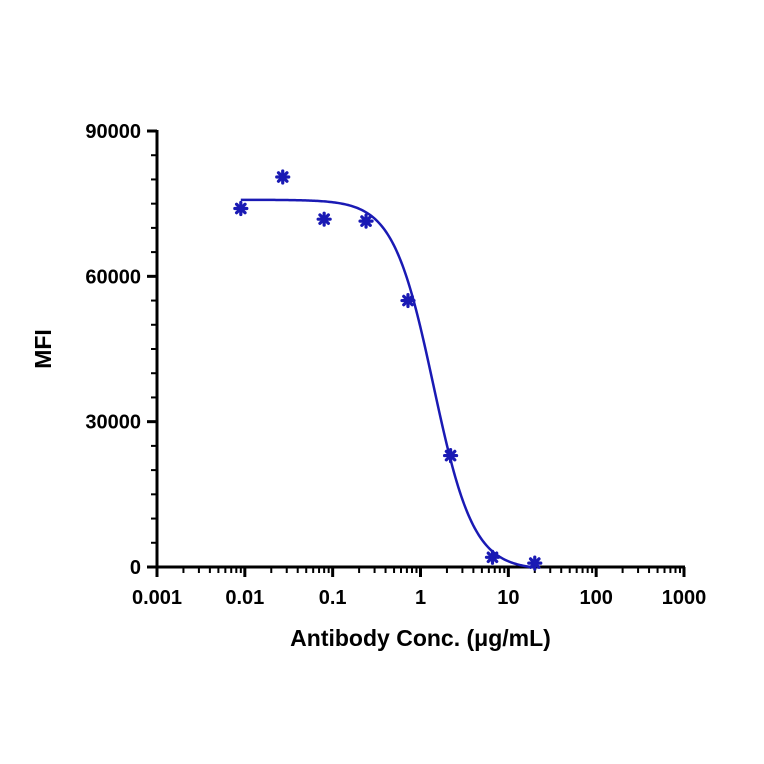 This screenshot has width=764, height=764. What do you see at coordinates (157, 598) in the screenshot?
I see `x-tick-label: 0.001` at bounding box center [157, 598].